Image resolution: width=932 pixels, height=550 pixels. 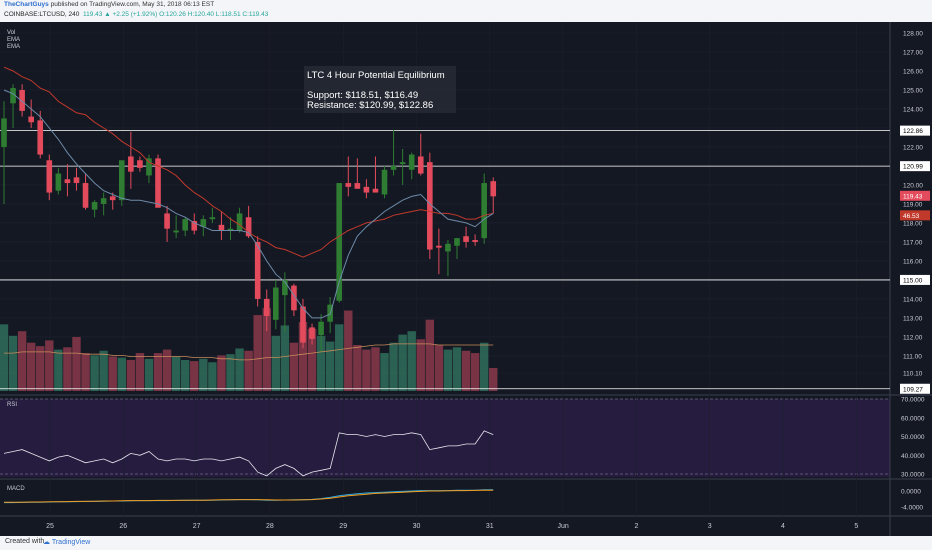 What do you see at coordinates (783, 526) in the screenshot?
I see `time-axis-label: 4` at bounding box center [783, 526].